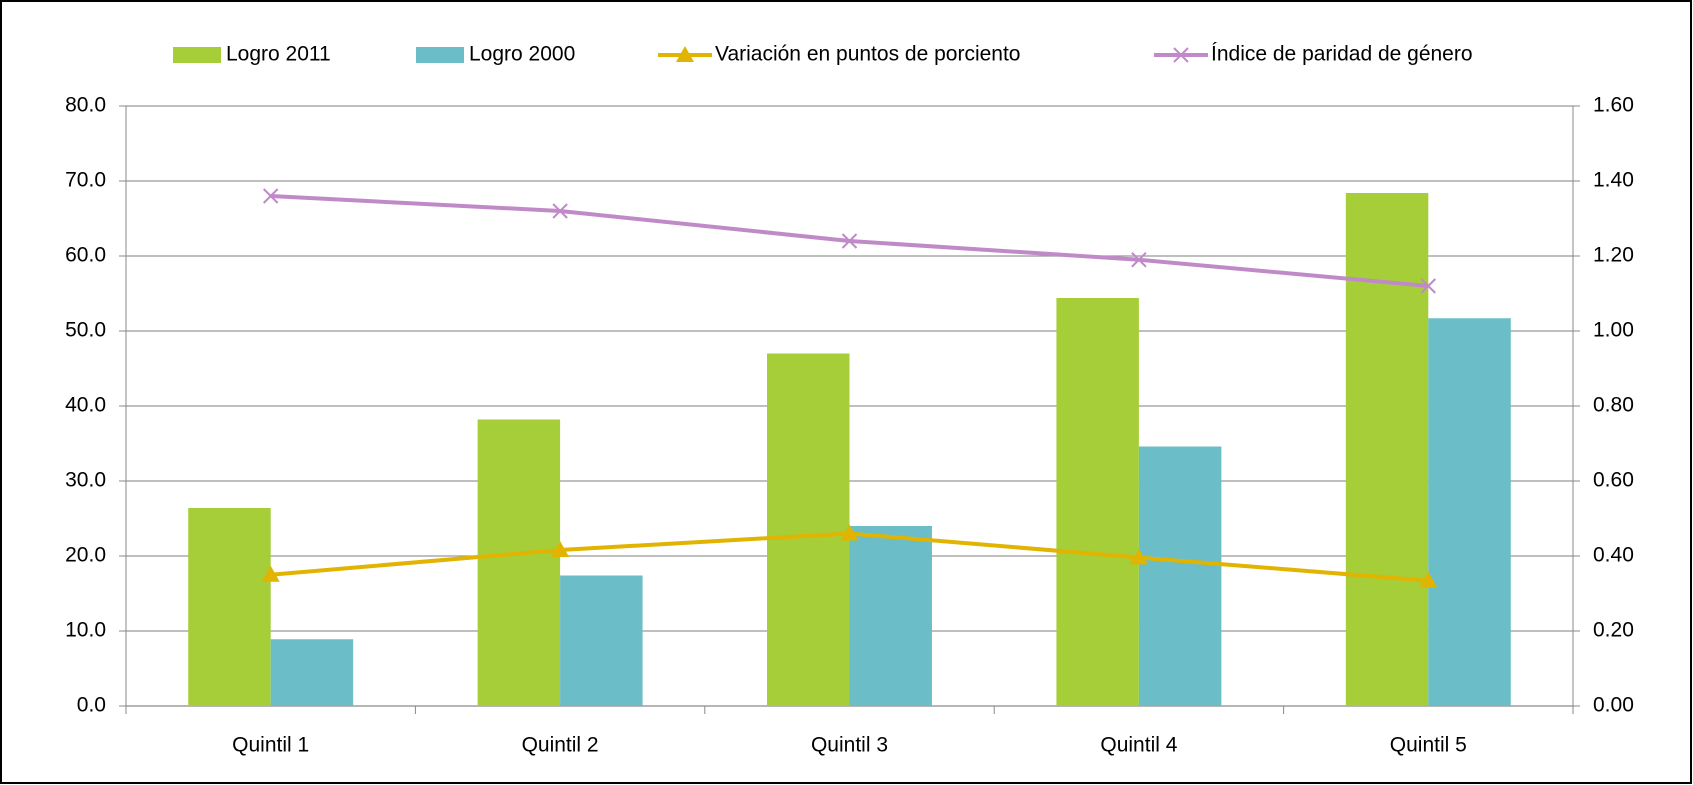 The width and height of the screenshot is (1693, 785). I want to click on y-tick-label: 70.0, so click(85, 180).